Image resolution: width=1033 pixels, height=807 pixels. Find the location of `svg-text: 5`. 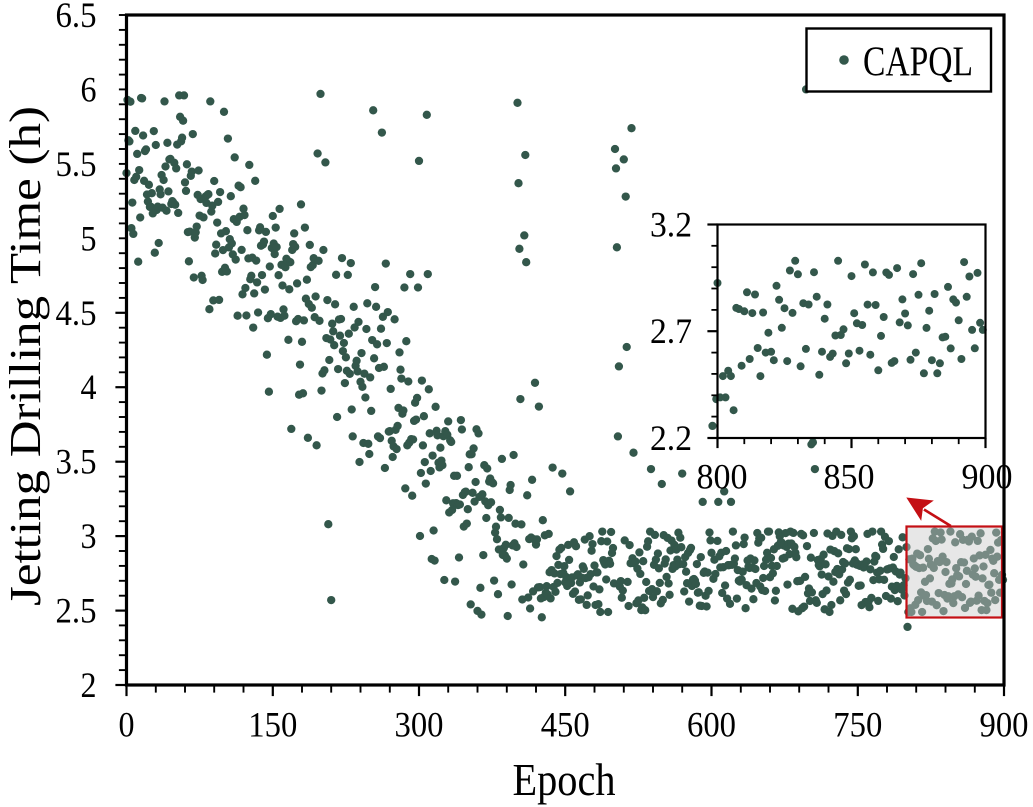

svg-text: 5 is located at coordinates (89, 238).